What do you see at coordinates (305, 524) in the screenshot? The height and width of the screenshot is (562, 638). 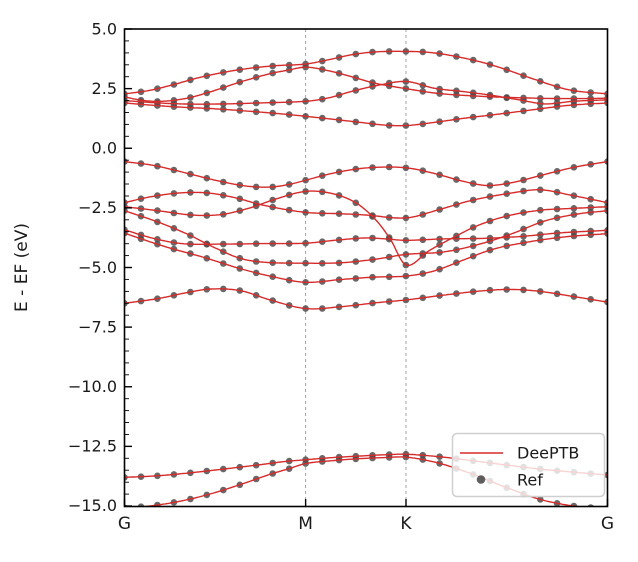 I see `x-tick-label-m: M` at bounding box center [305, 524].